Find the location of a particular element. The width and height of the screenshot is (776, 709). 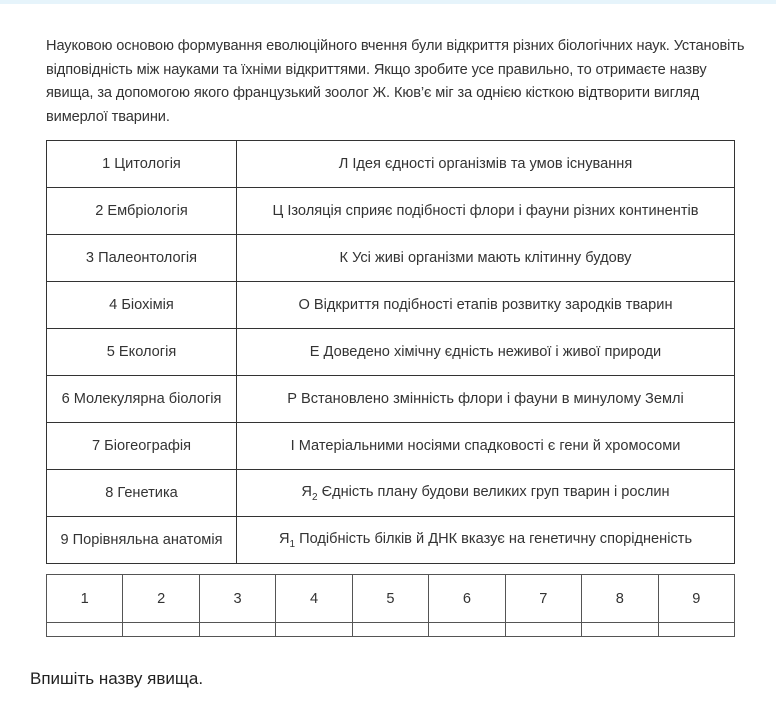

science-cell: 5 Екологія is located at coordinates (141, 352).